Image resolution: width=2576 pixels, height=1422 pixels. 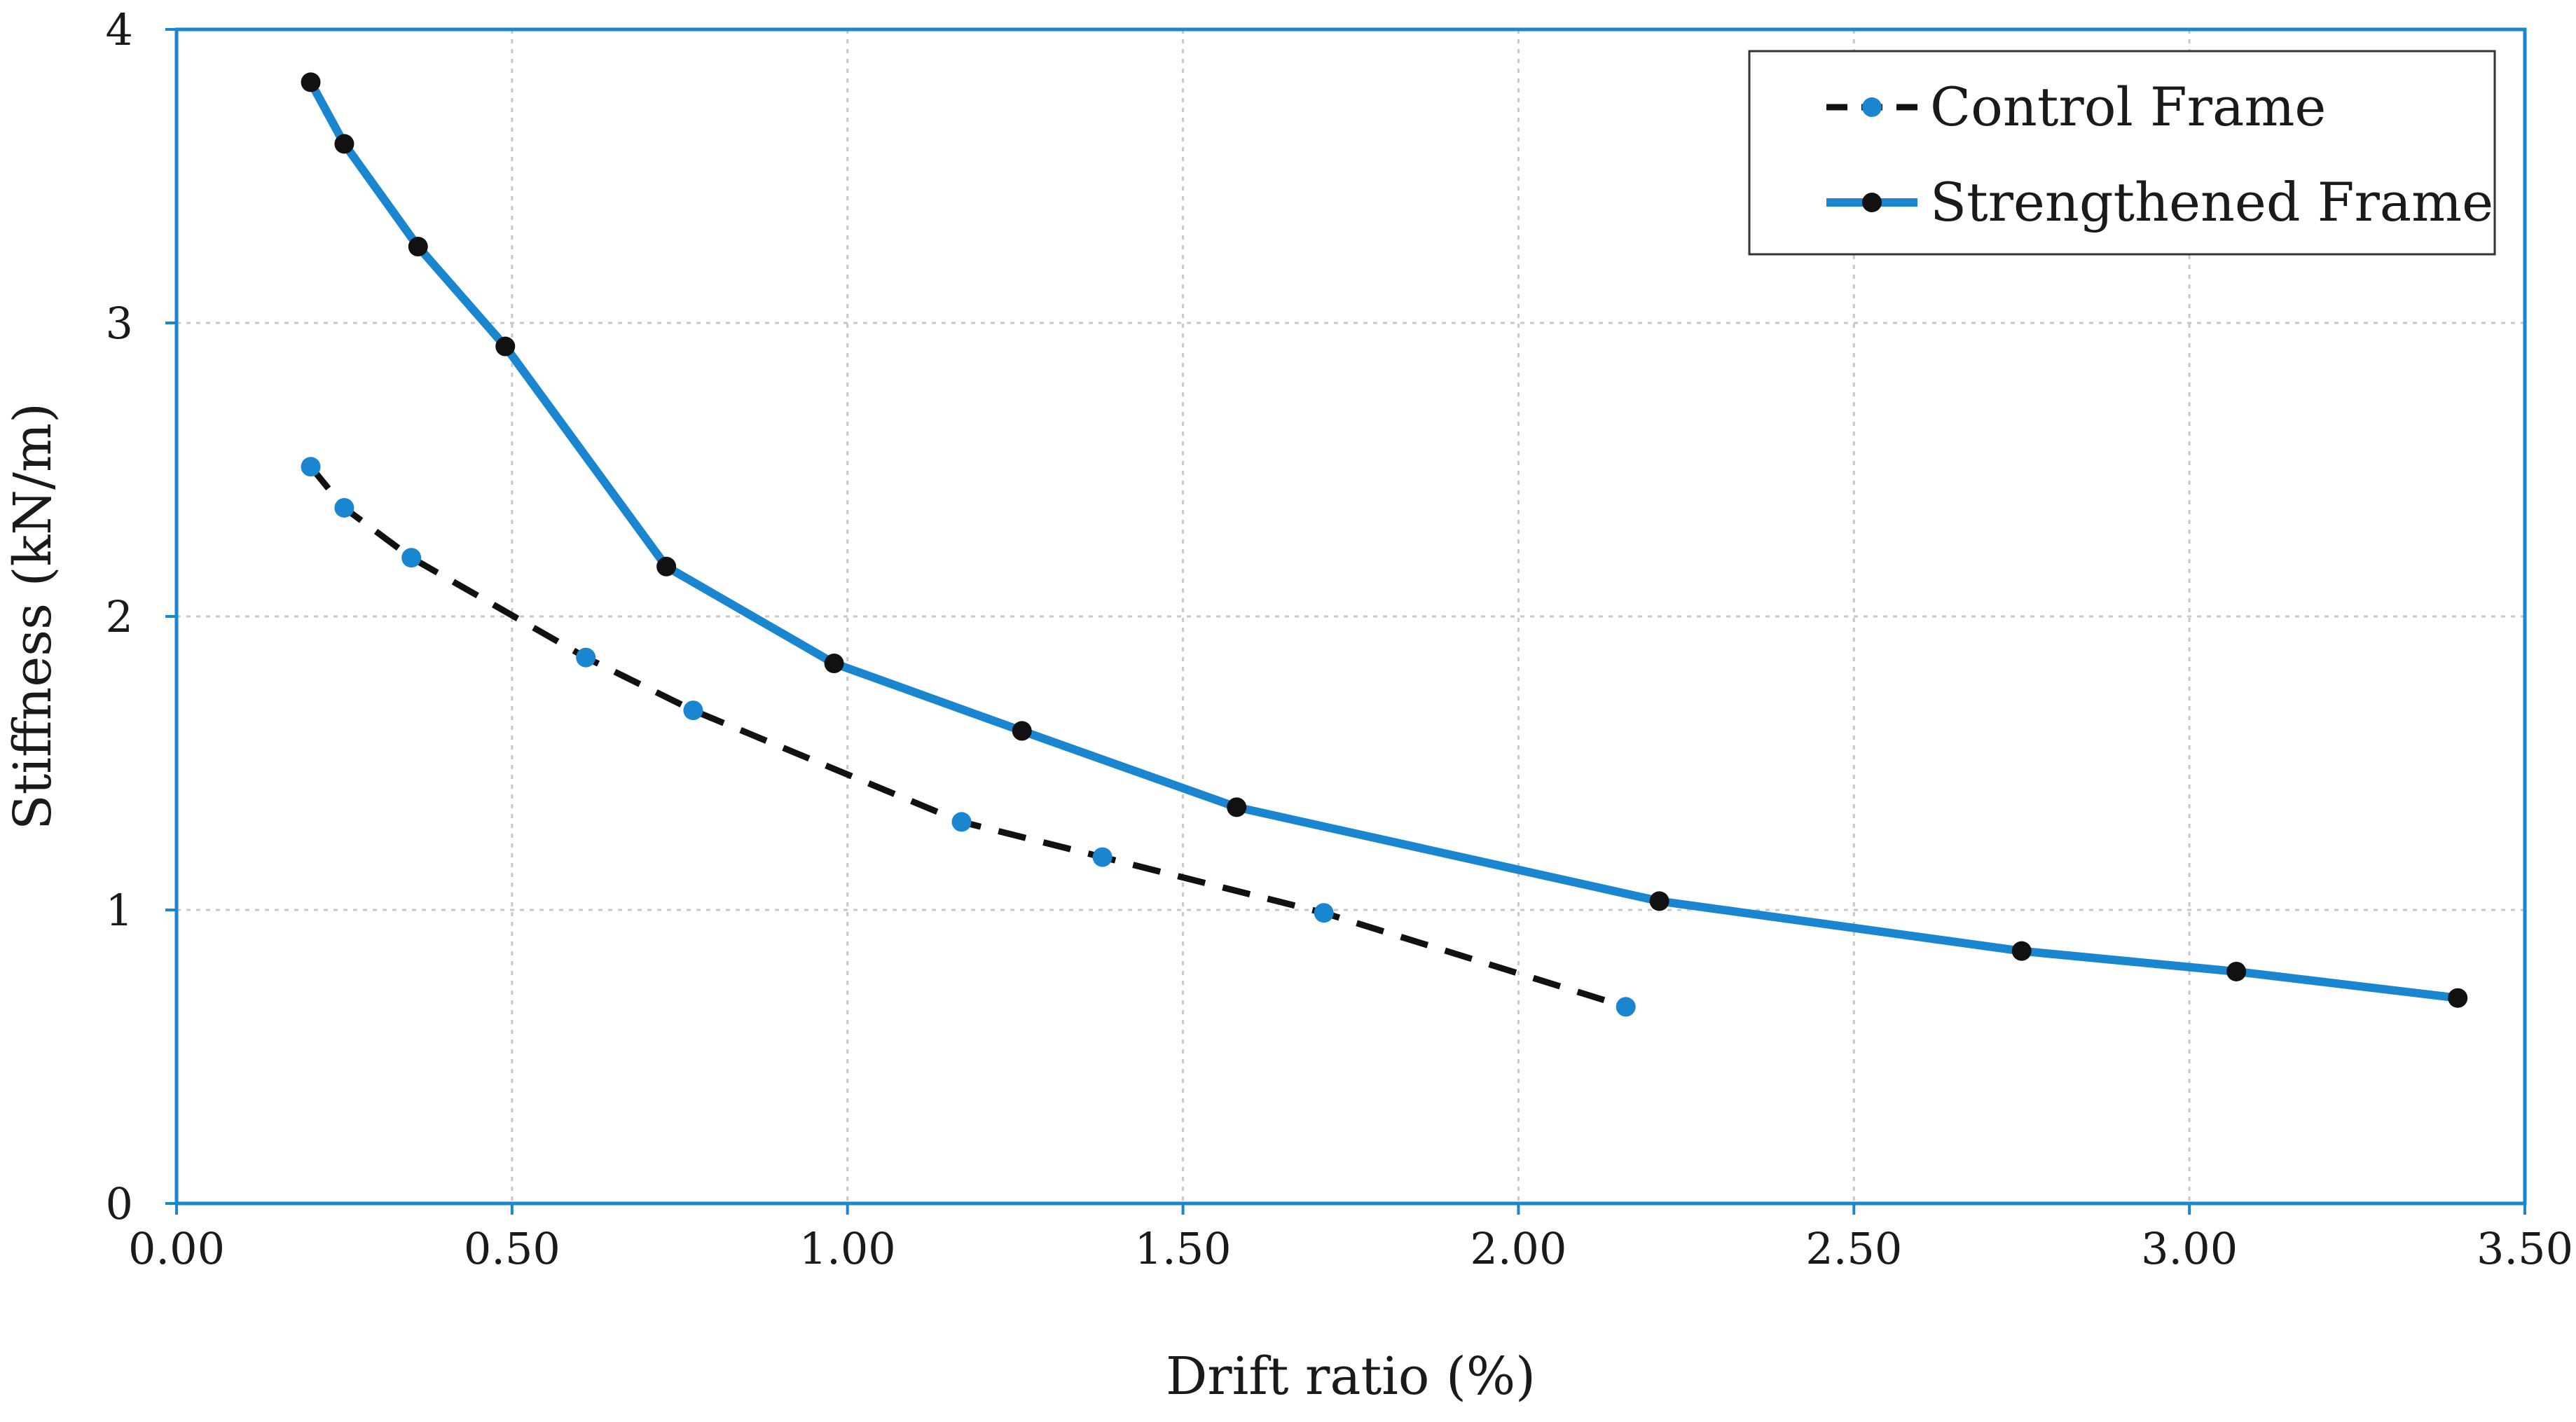 What do you see at coordinates (119, 29) in the screenshot?
I see `y-tick-label: 4` at bounding box center [119, 29].